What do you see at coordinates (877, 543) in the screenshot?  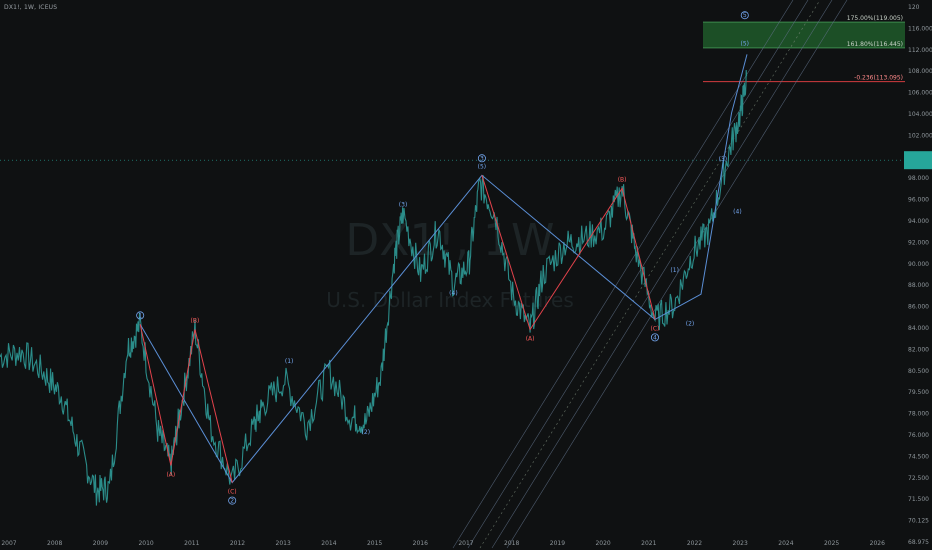 I see `x-tick-label: 2026` at bounding box center [877, 543].